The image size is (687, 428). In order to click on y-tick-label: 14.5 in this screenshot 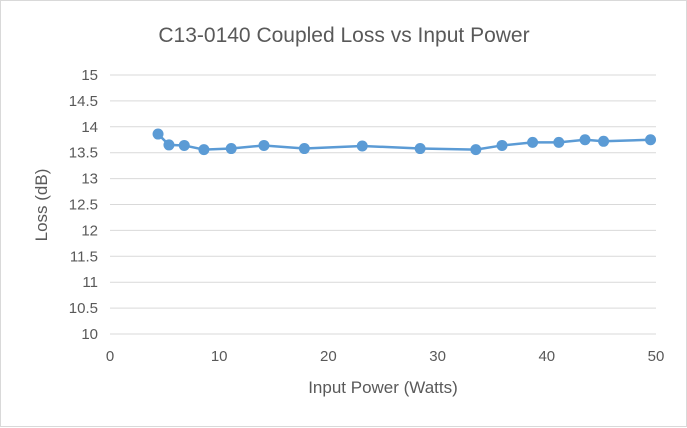, I will do `click(83, 101)`.